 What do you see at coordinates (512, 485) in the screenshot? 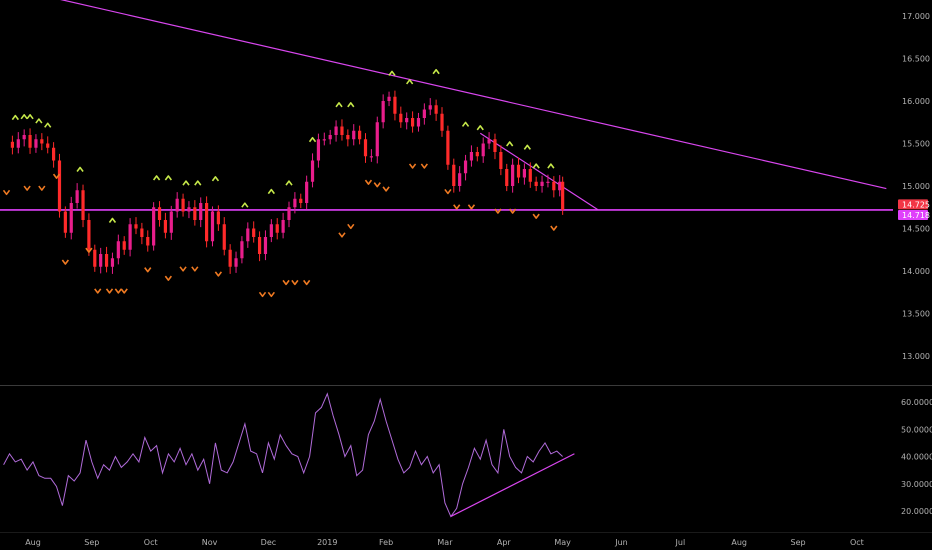
I see `oscillator-trendline` at bounding box center [512, 485].